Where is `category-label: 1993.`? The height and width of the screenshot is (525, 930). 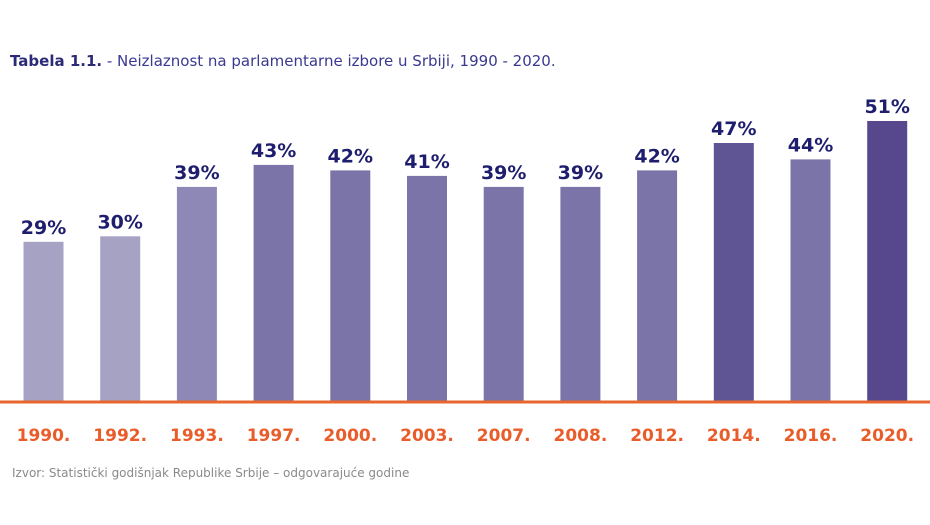
category-label: 1993. is located at coordinates (197, 436).